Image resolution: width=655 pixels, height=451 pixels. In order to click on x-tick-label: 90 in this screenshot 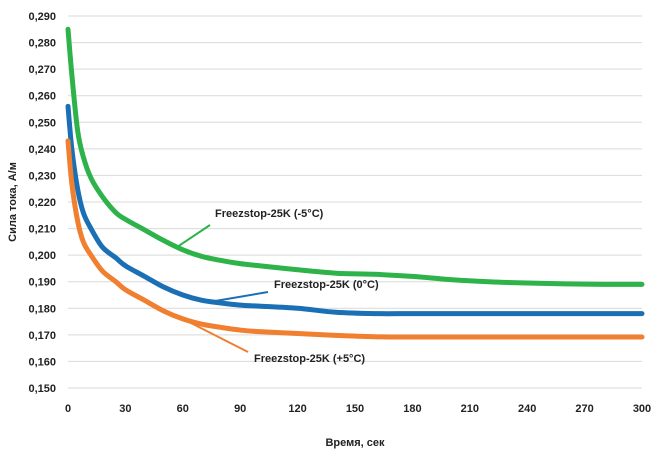, I will do `click(240, 409)`.